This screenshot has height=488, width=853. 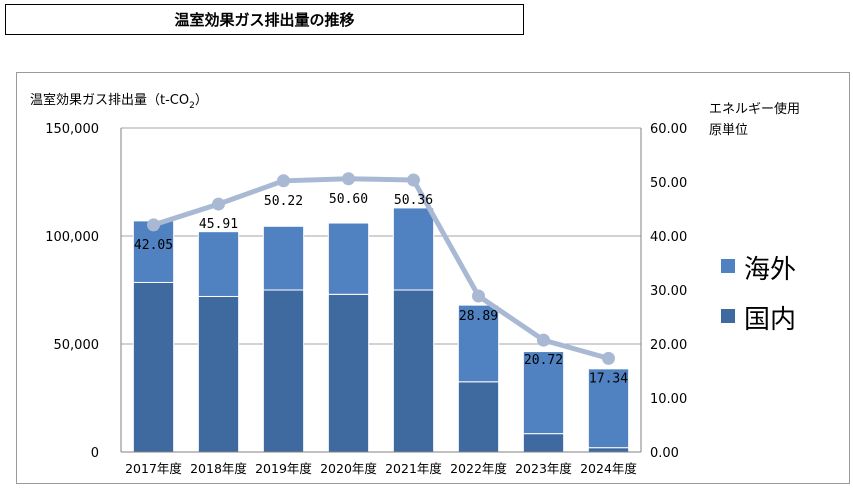 I want to click on legend-label: 国内, so click(x=770, y=320).